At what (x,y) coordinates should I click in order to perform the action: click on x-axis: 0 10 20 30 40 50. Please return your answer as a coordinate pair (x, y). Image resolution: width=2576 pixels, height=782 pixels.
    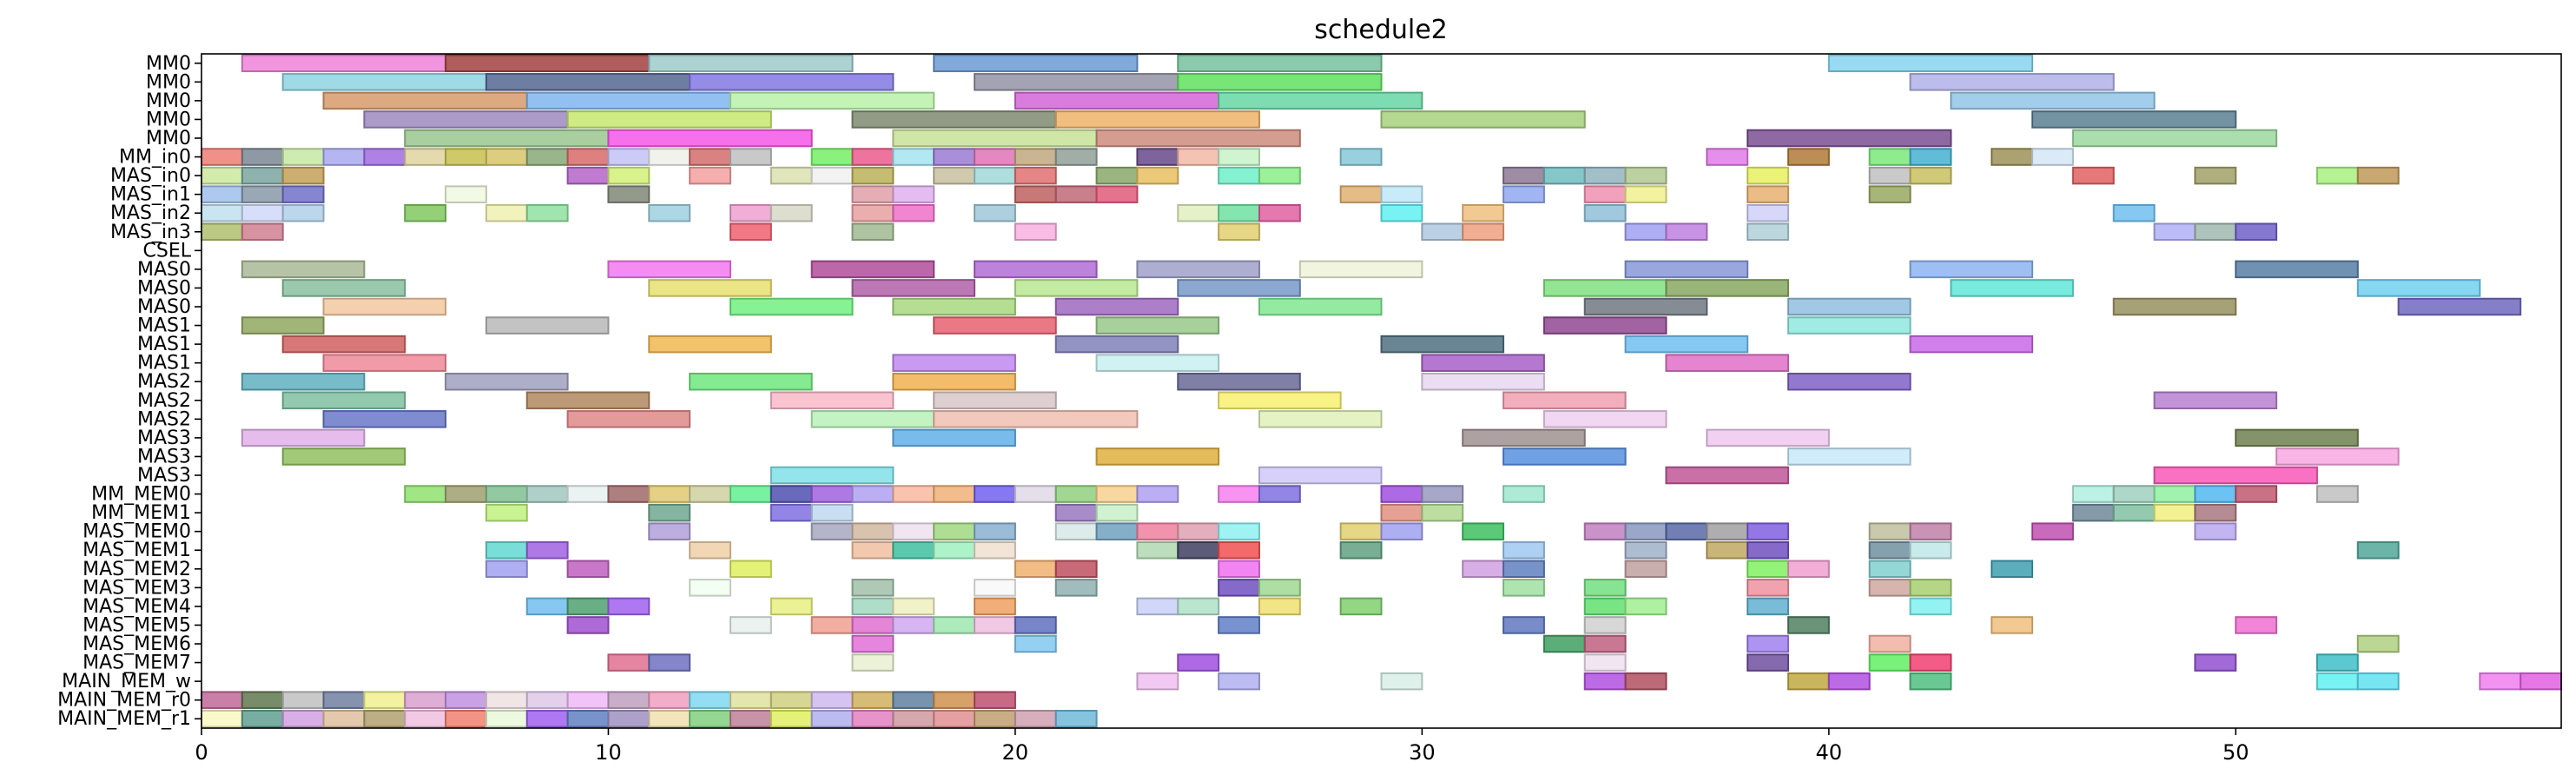
    Looking at the image, I should click on (1222, 746).